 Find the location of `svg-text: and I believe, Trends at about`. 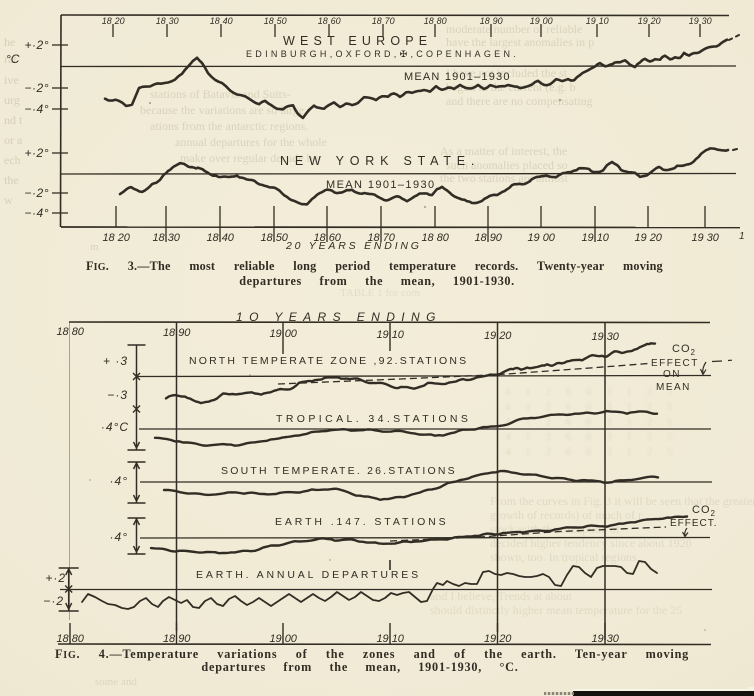

svg-text: and I believe, Trends at about is located at coordinates (501, 596).